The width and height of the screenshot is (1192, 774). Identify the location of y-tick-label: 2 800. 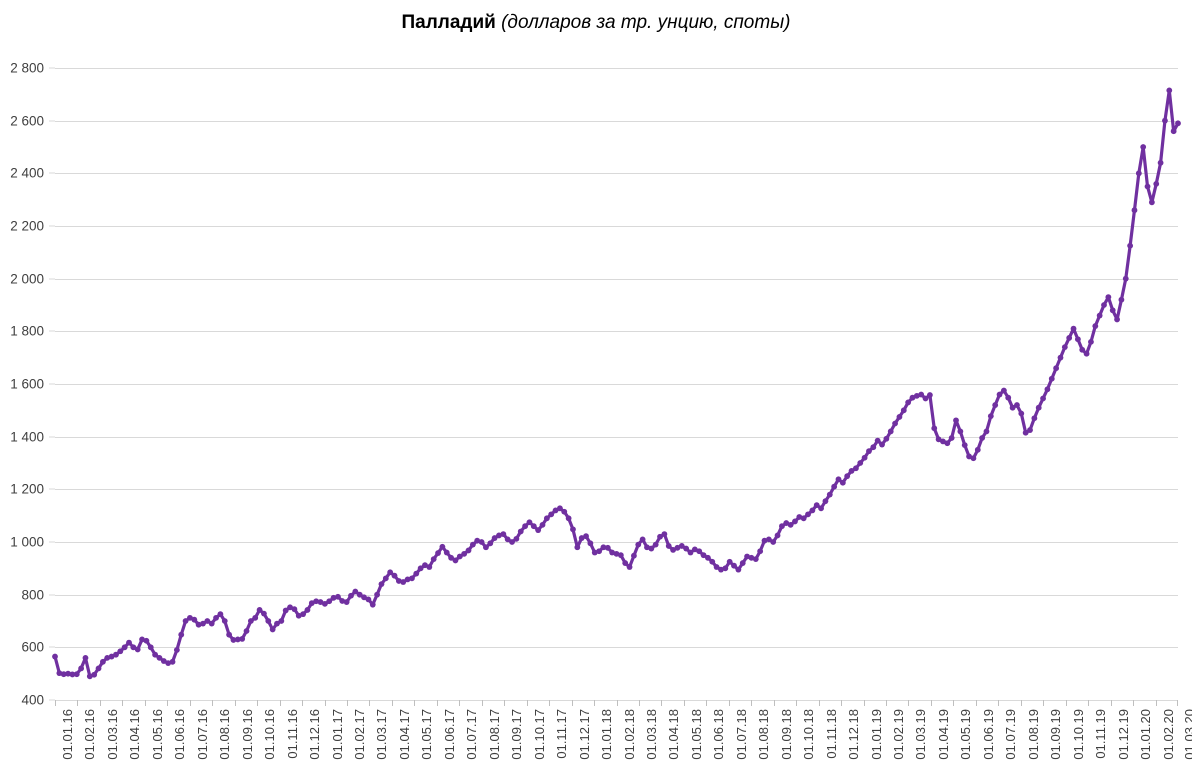
(27, 68).